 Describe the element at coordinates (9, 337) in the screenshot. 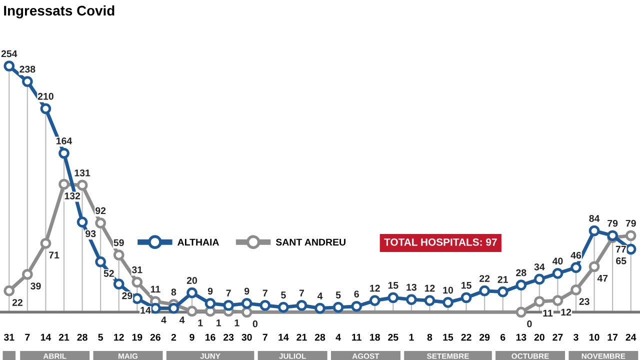

I see `x-tick-label: 31` at that location.